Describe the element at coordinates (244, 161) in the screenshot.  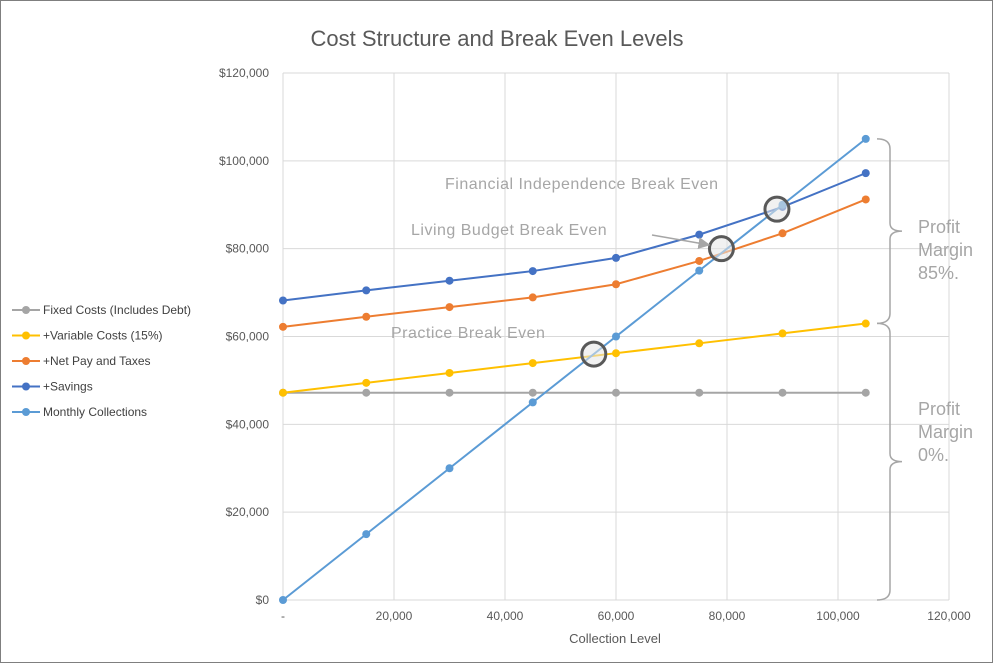
I see `y-tick-label: $100,000` at that location.